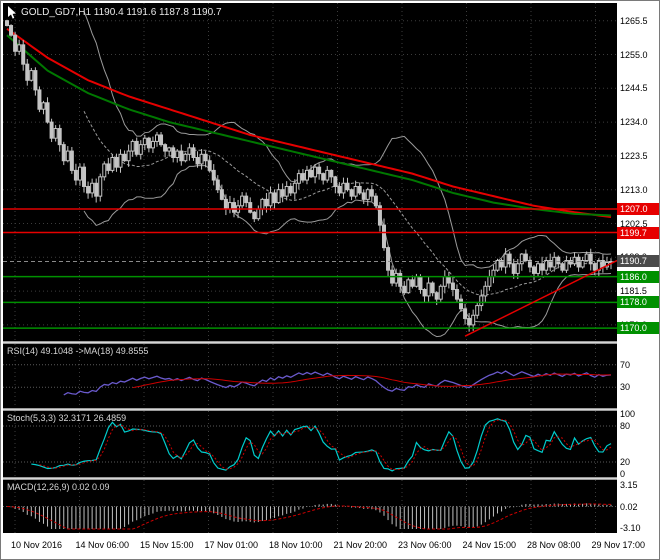 The height and width of the screenshot is (560, 660). Describe the element at coordinates (625, 462) in the screenshot. I see `indicator-scale-label: 20` at that location.